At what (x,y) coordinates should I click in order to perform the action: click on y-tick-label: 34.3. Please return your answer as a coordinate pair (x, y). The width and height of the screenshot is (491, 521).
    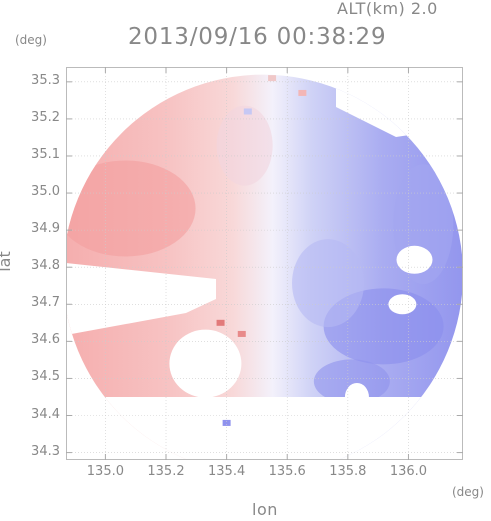
    Looking at the image, I should click on (45, 451).